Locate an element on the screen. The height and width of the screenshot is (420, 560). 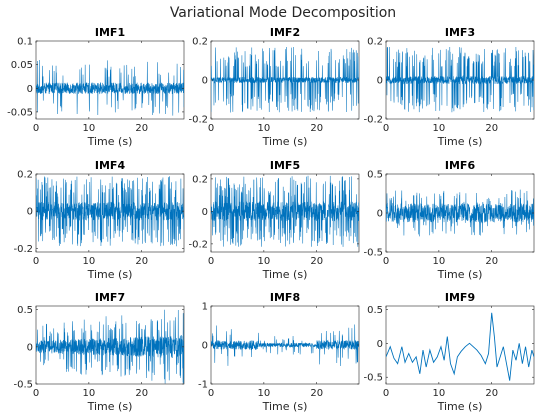
subplot-title: IMF4 is located at coordinates (110, 165).